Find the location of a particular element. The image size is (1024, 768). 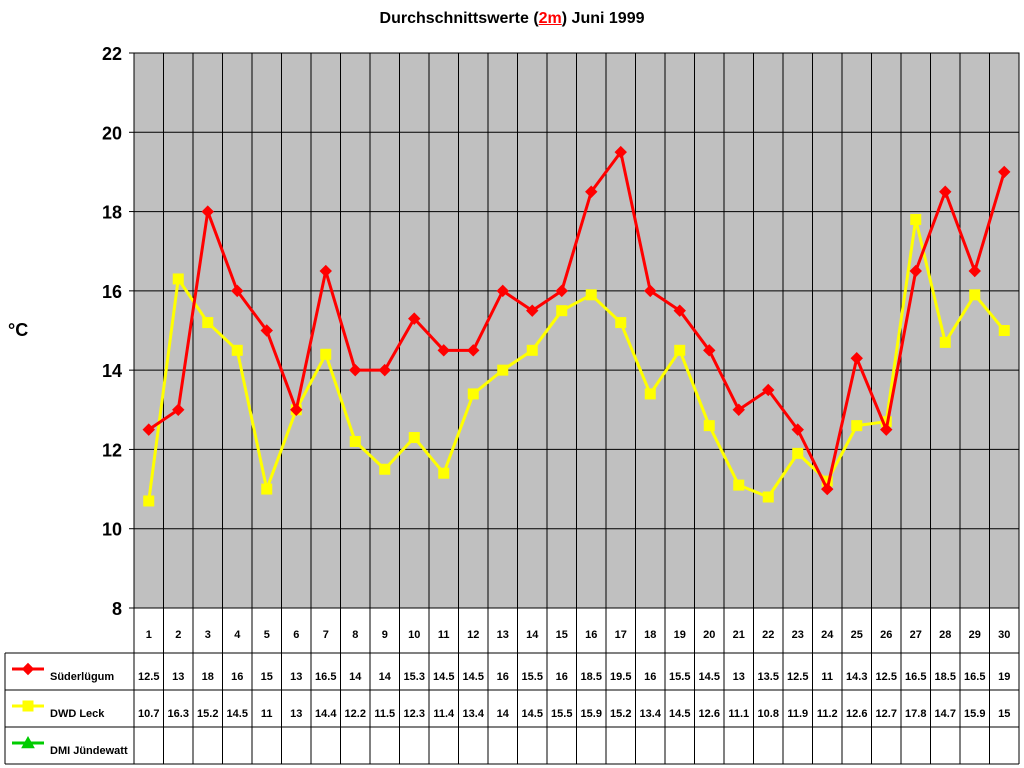

data-table-value: 14.4 is located at coordinates (326, 714).